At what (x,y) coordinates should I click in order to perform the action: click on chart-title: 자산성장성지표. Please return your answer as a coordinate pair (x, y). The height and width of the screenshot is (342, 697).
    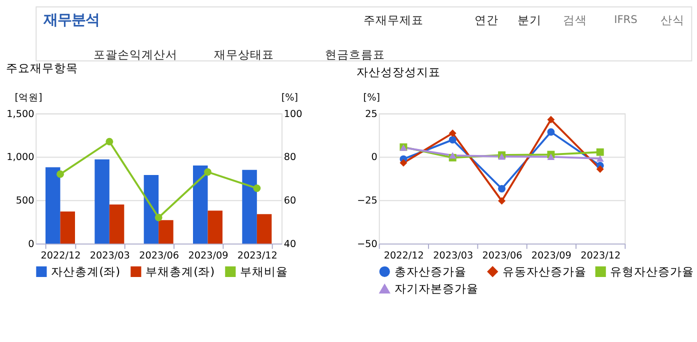
    Looking at the image, I should click on (398, 71).